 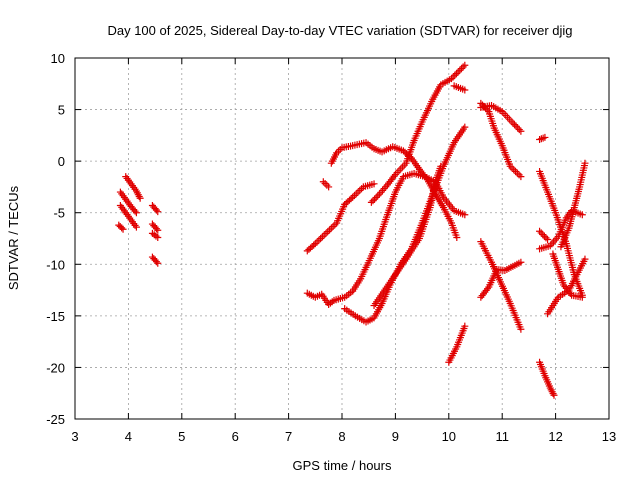 I want to click on x-tick-label: 7, so click(x=288, y=436).